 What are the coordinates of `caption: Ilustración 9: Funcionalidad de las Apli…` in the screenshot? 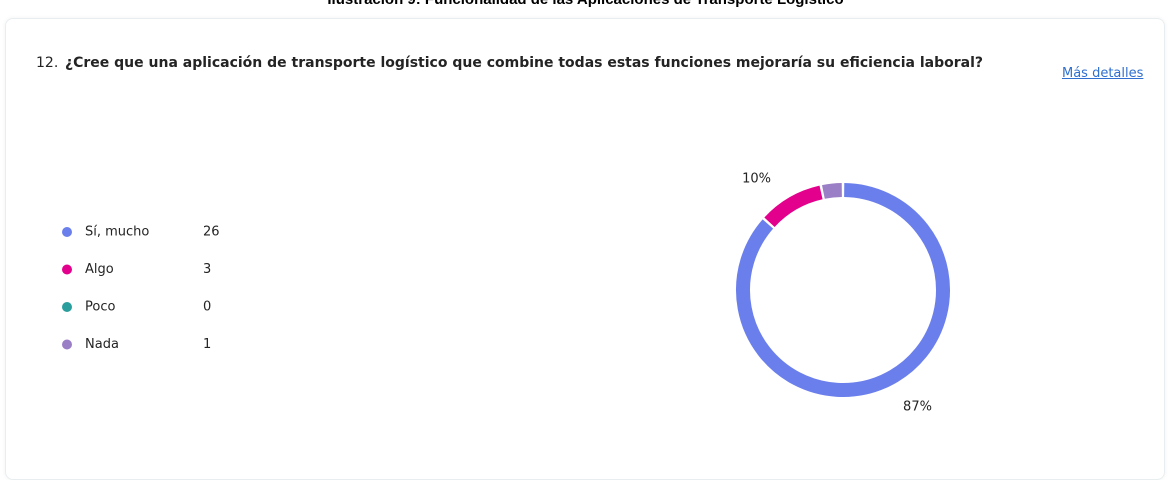 It's located at (585, 4).